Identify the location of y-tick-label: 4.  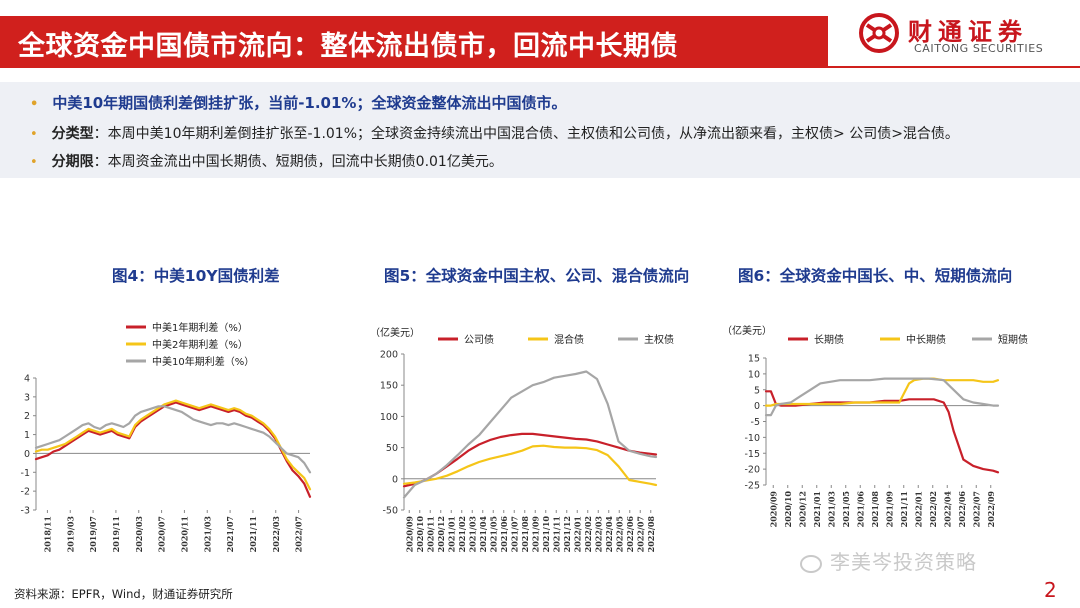
(27, 379).